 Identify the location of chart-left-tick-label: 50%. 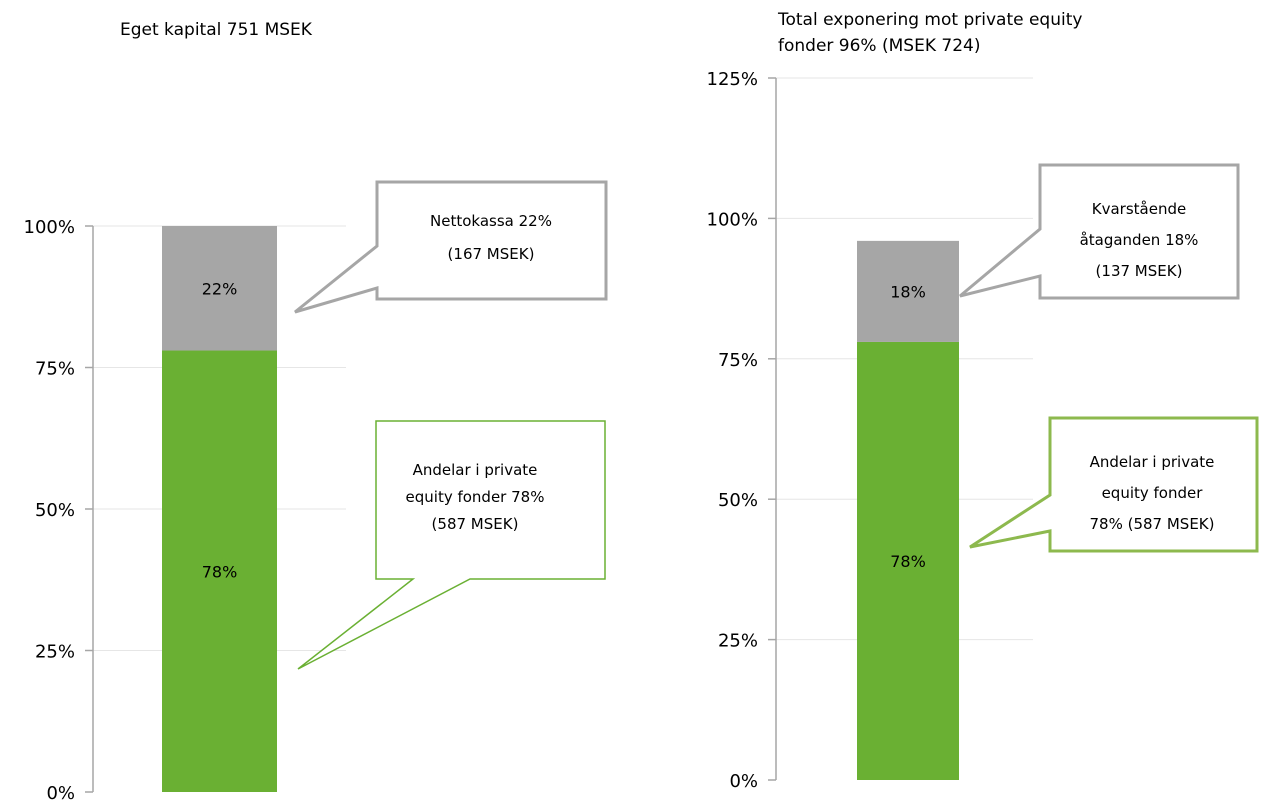
(55, 510).